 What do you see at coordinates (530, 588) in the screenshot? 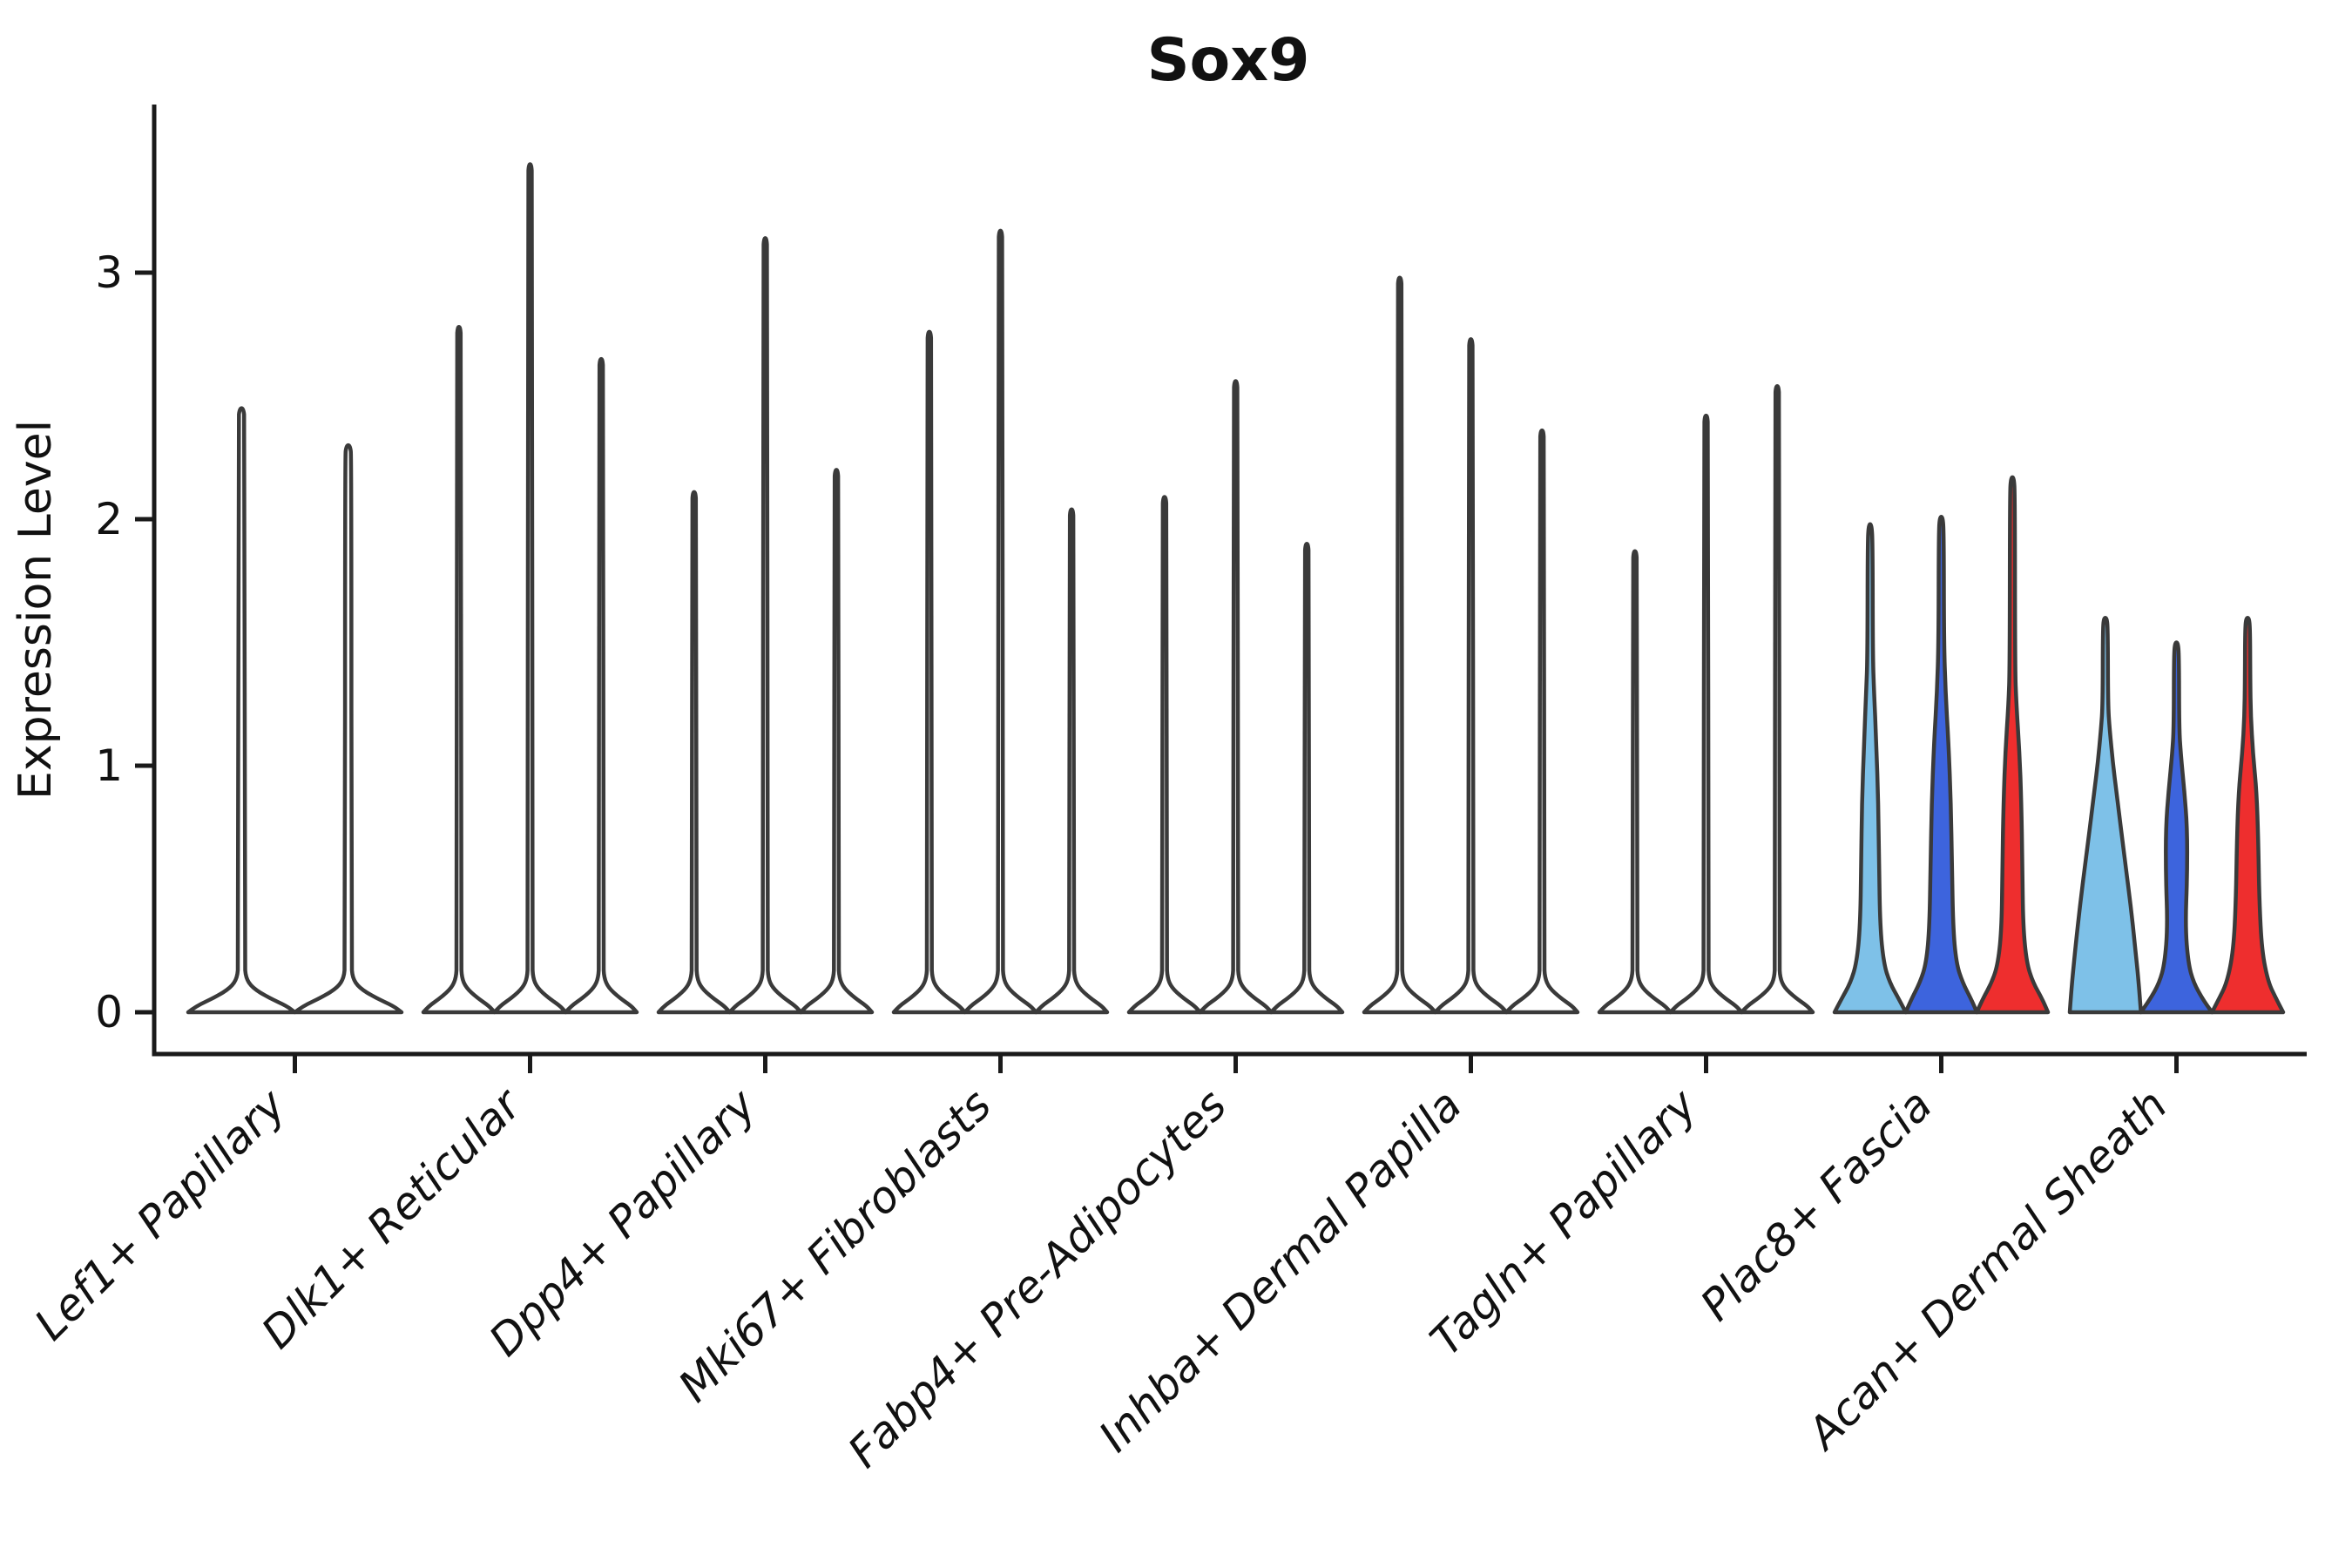
I see `violin-group2-v2` at bounding box center [530, 588].